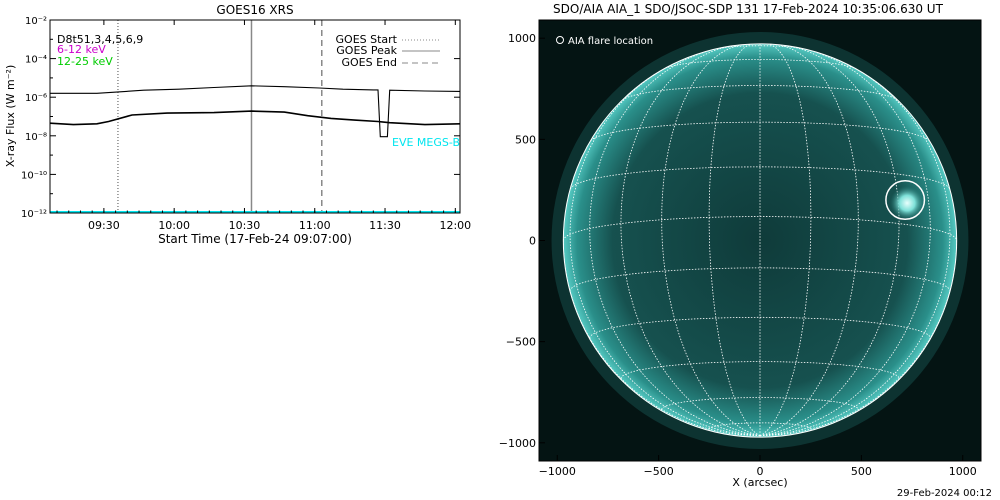 The height and width of the screenshot is (500, 1000). I want to click on flare-bright-region, so click(907, 203).